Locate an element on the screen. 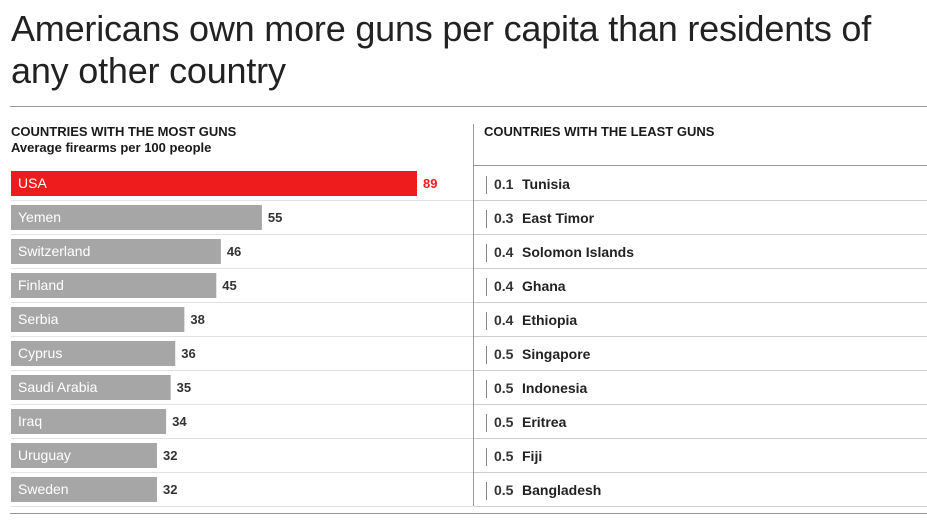  least-guns-row: 0.4 Ethiopia is located at coordinates (700, 320).